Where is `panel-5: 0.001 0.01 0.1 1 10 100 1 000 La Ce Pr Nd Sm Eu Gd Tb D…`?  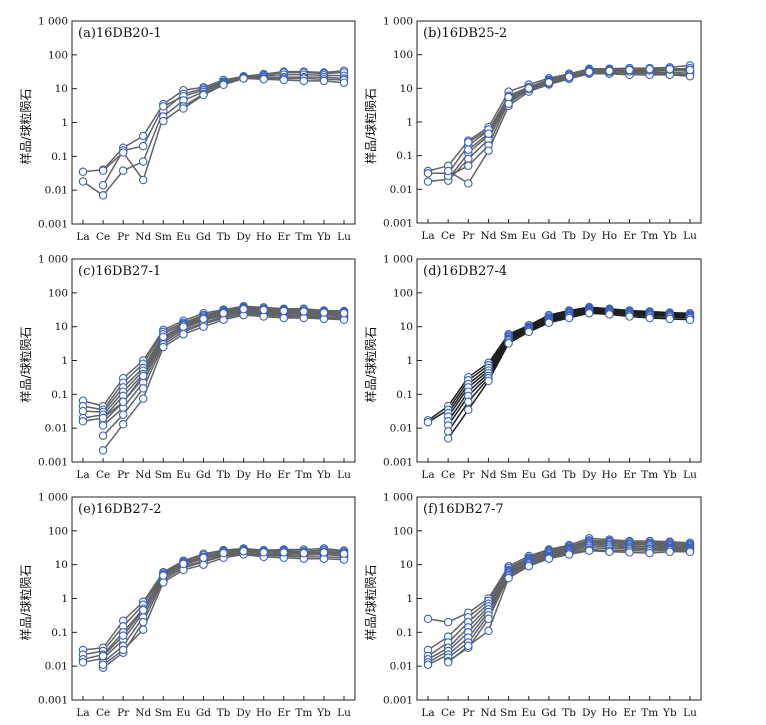 panel-5: 0.001 0.01 0.1 1 10 100 1 000 La Ce Pr Nd Sm Eu Gd Tb D… is located at coordinates (187, 605).